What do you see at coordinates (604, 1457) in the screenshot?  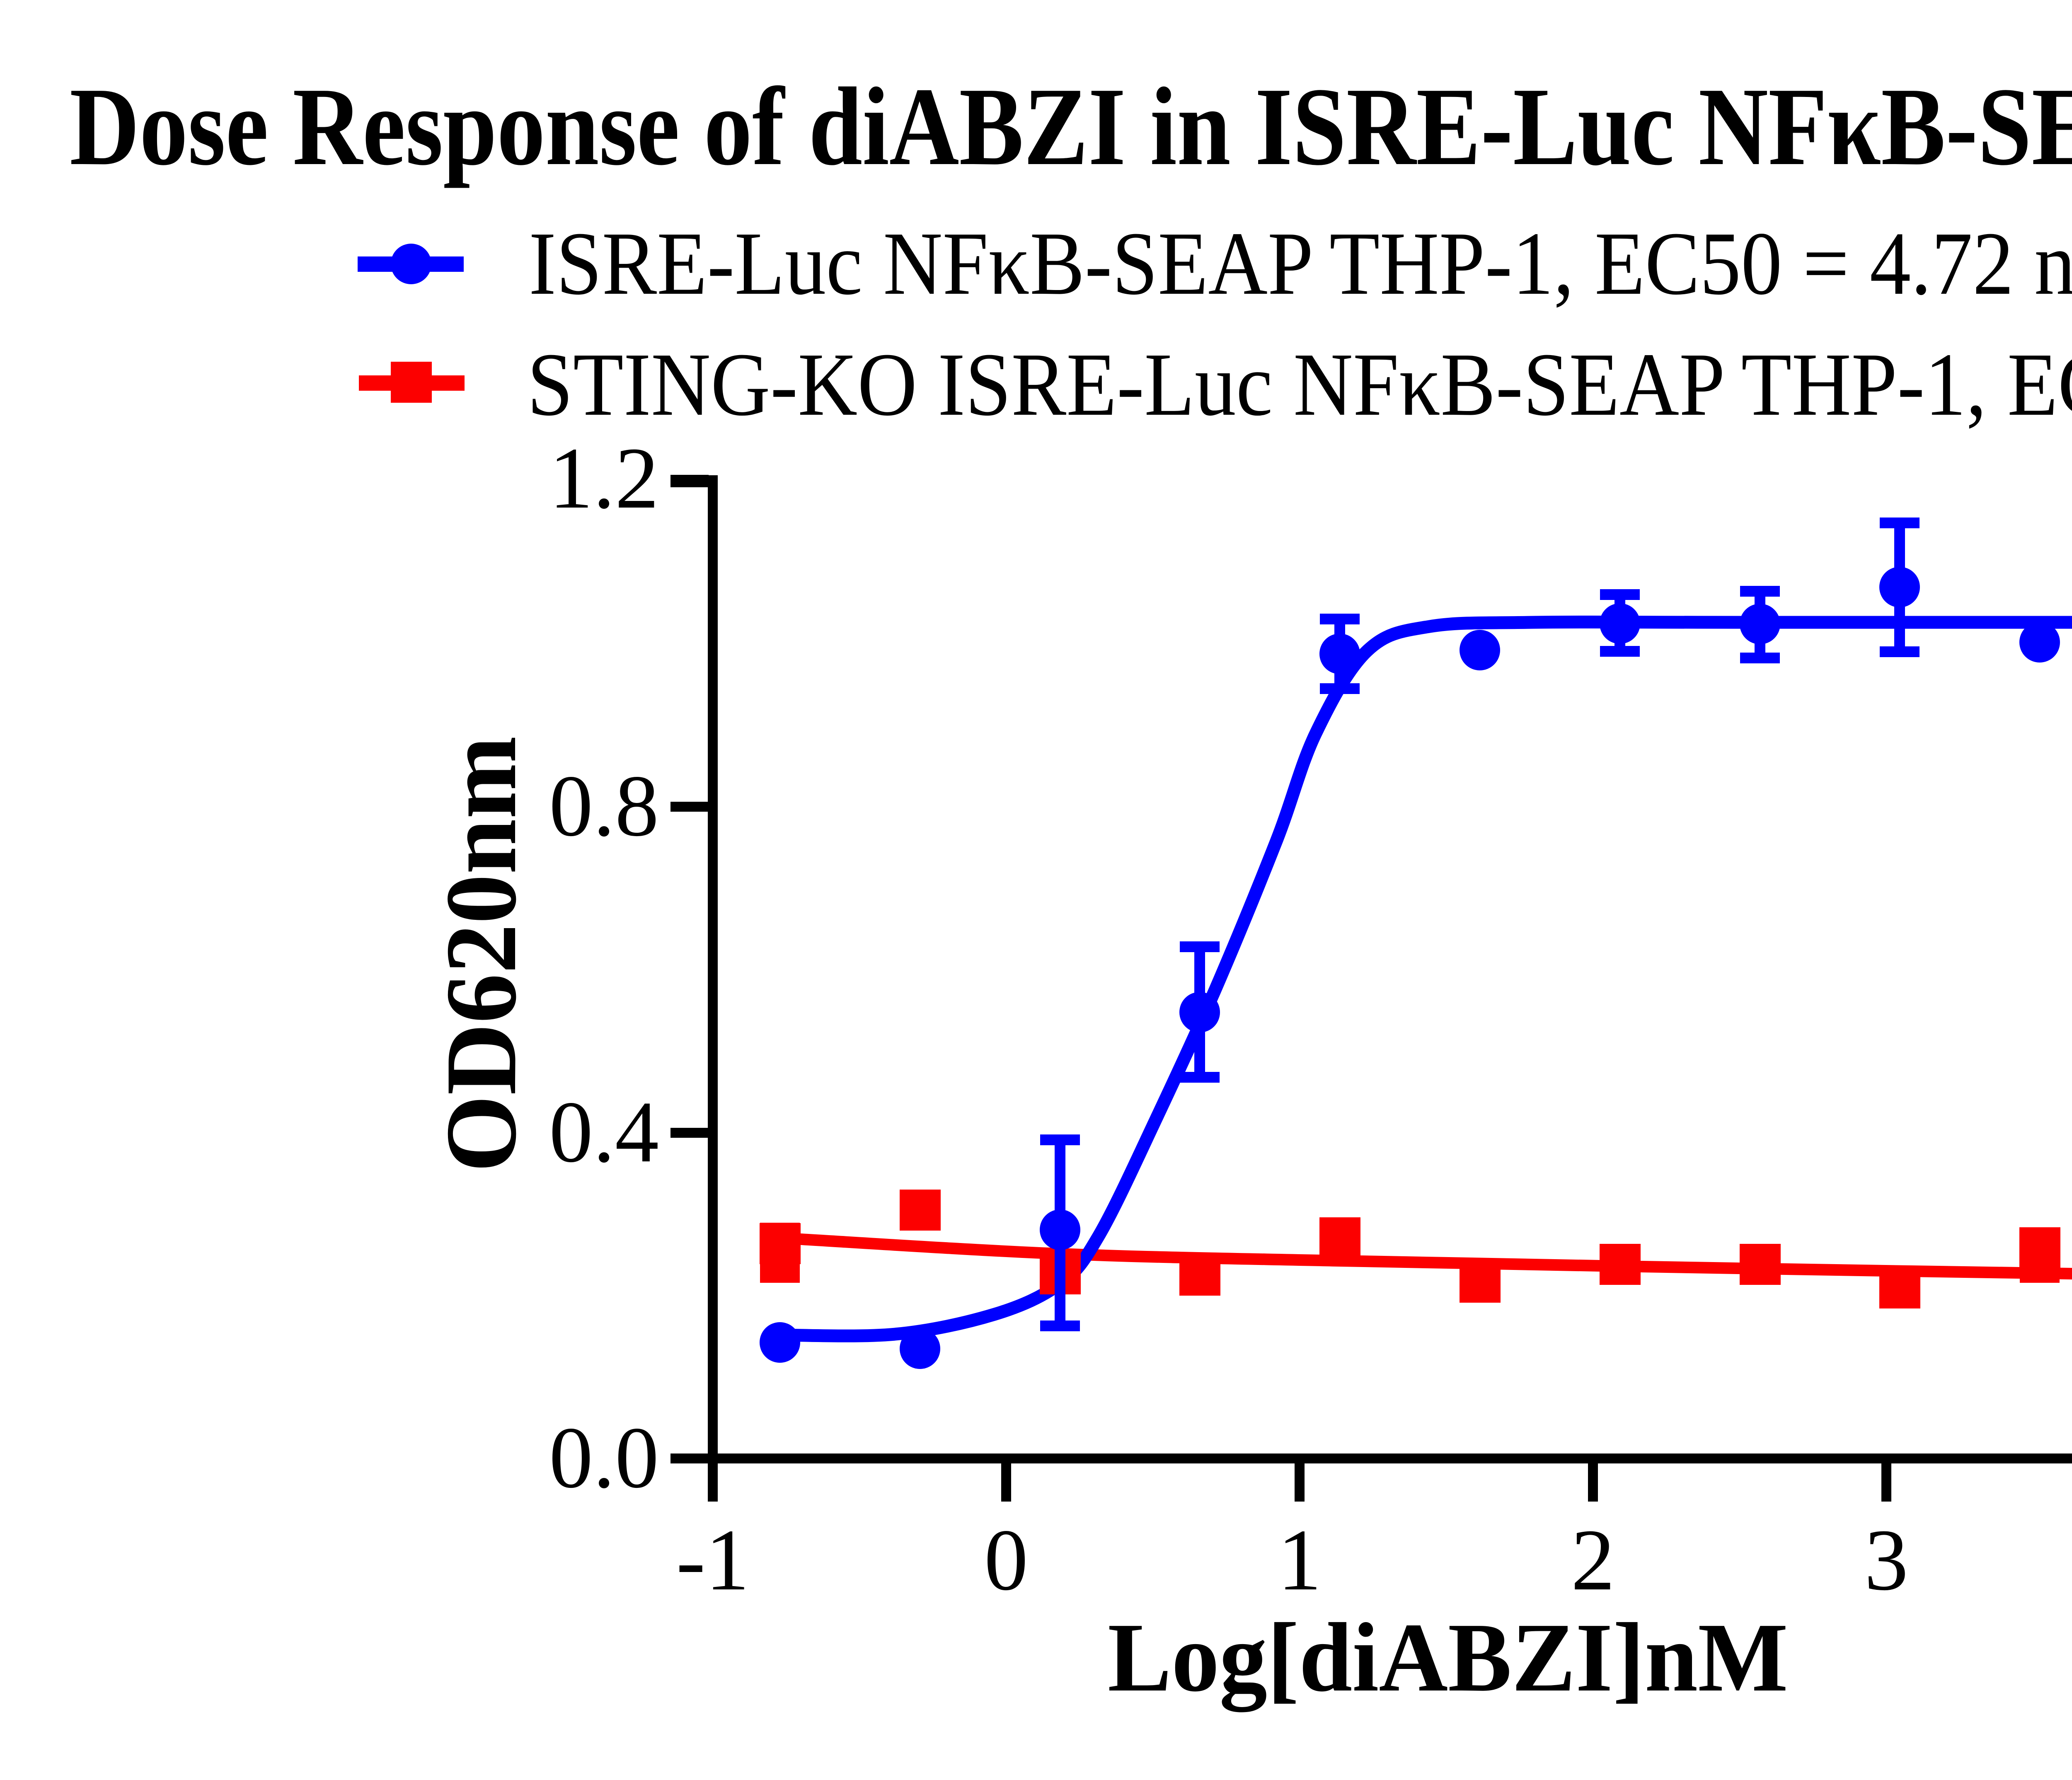 I see `svg-text: 0.0` at bounding box center [604, 1457].